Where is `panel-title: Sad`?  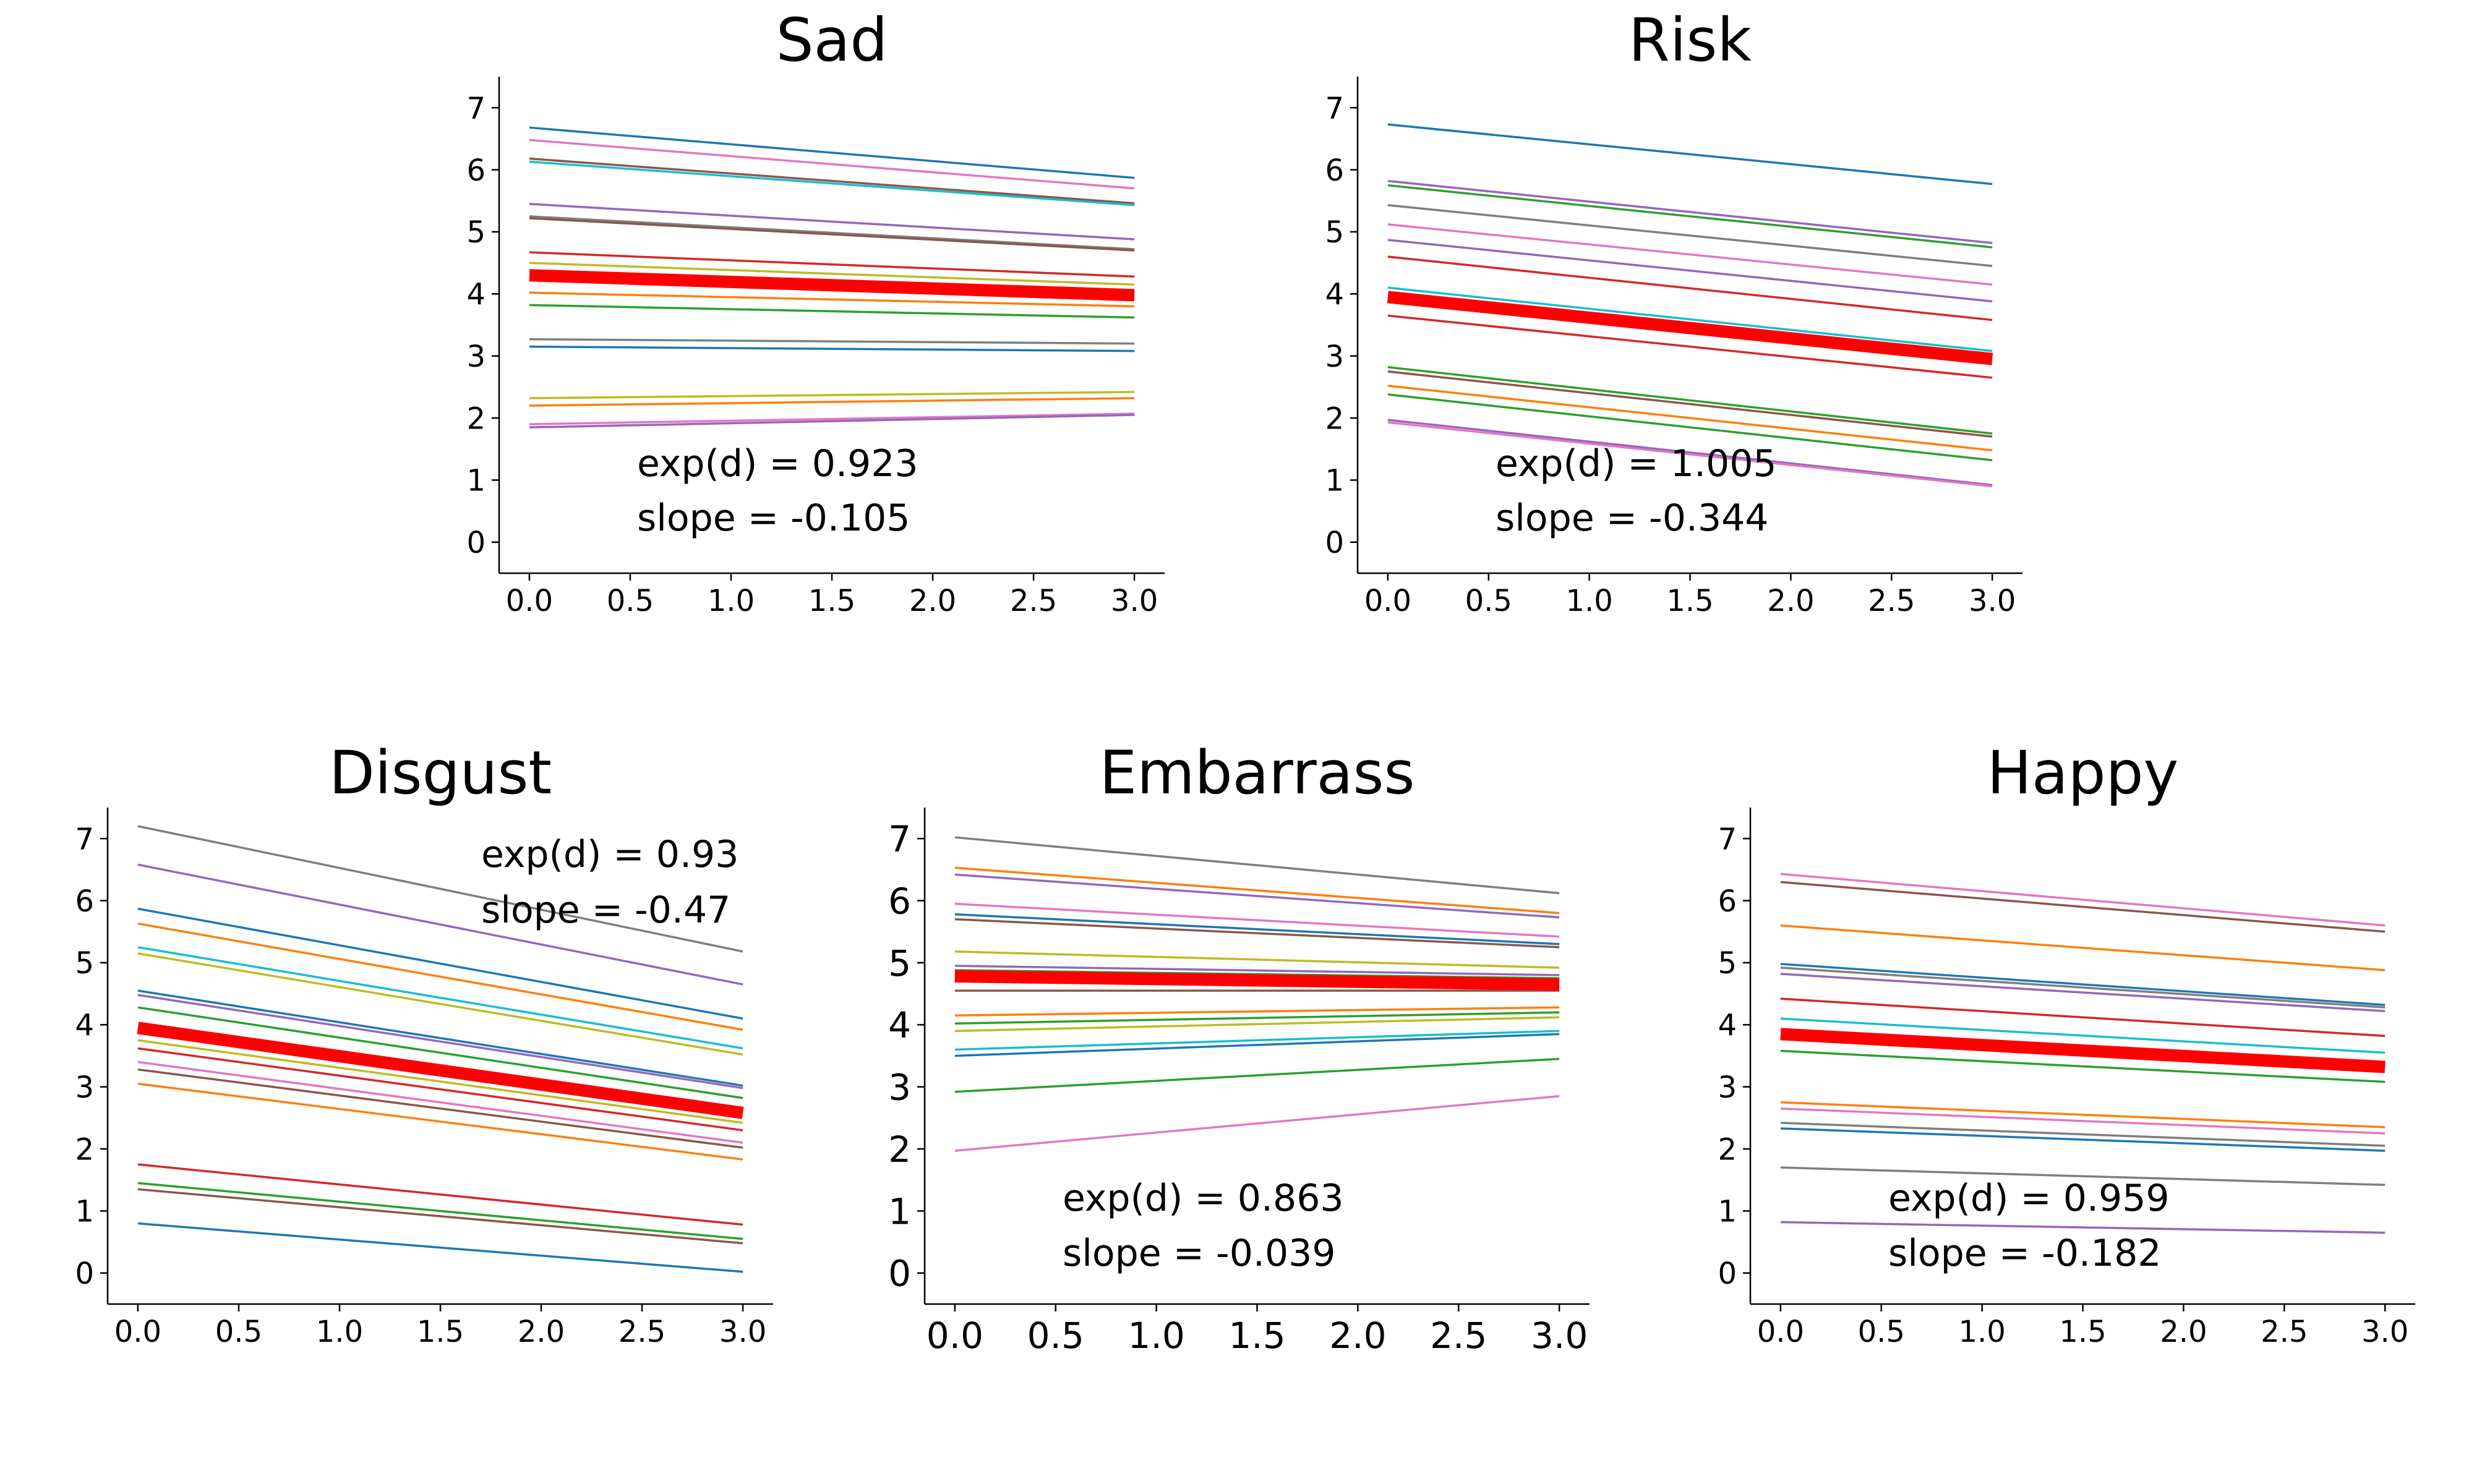
panel-title: Sad is located at coordinates (832, 40).